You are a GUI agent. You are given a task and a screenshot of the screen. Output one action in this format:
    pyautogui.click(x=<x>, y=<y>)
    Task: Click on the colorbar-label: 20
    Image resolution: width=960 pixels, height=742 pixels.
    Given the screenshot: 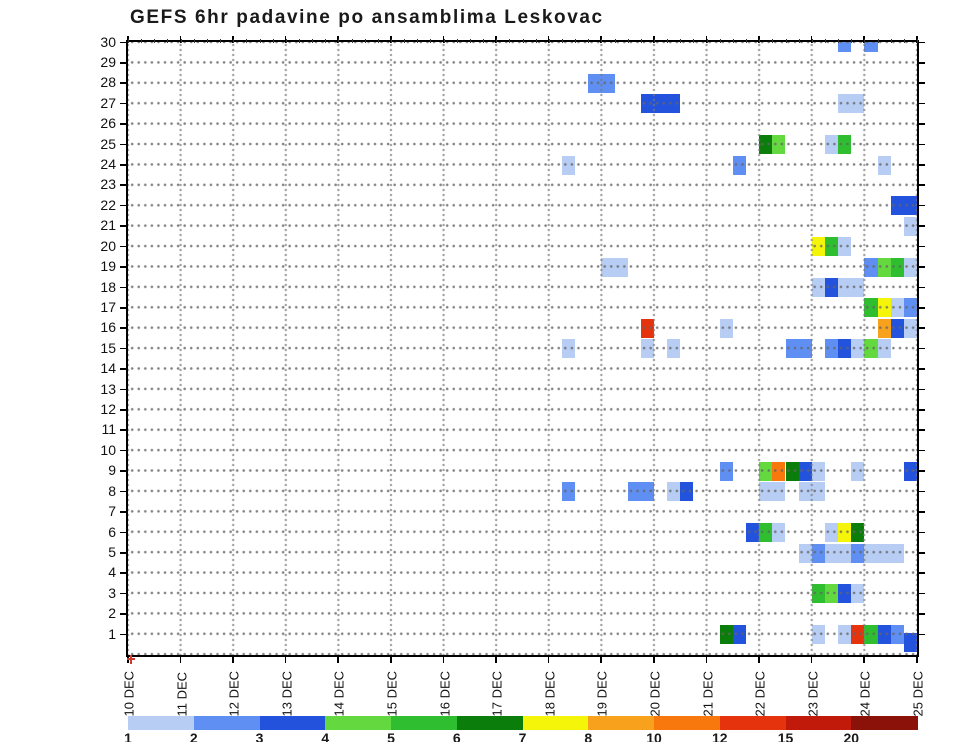 What is the action you would take?
    pyautogui.click(x=851, y=736)
    